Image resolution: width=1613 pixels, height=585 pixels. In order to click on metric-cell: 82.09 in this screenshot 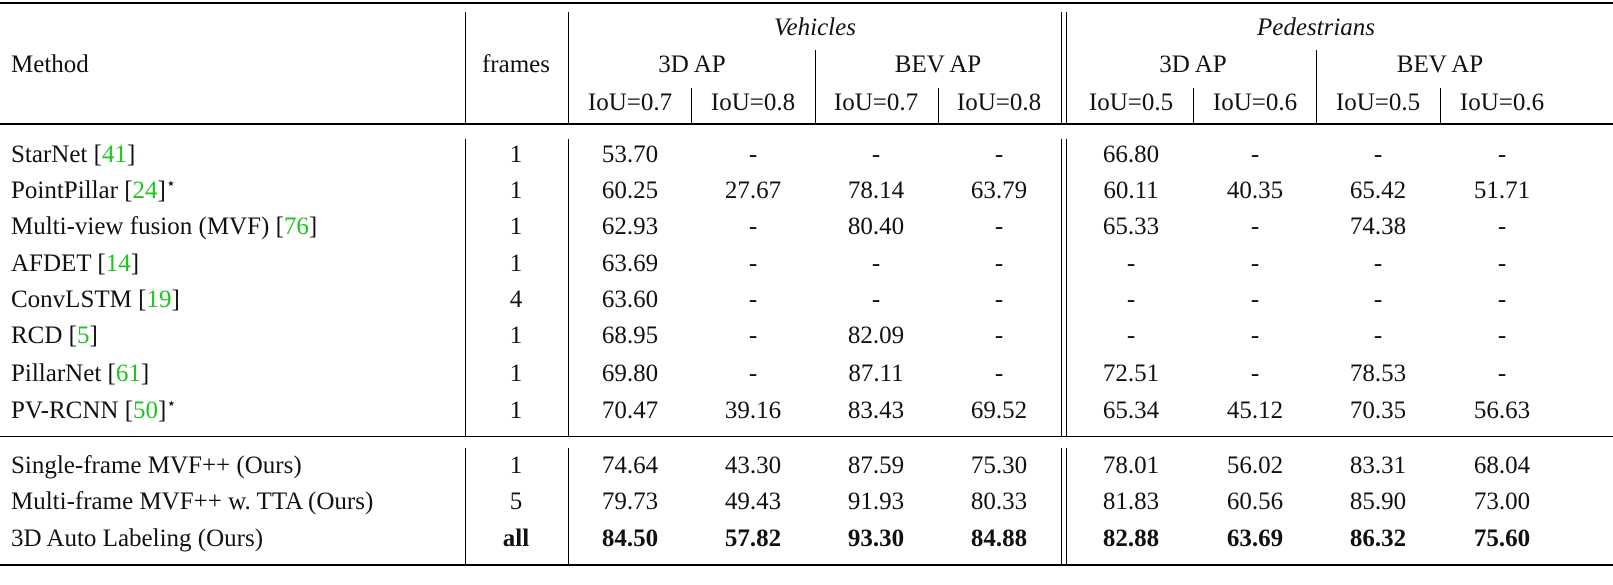, I will do `click(876, 335)`.